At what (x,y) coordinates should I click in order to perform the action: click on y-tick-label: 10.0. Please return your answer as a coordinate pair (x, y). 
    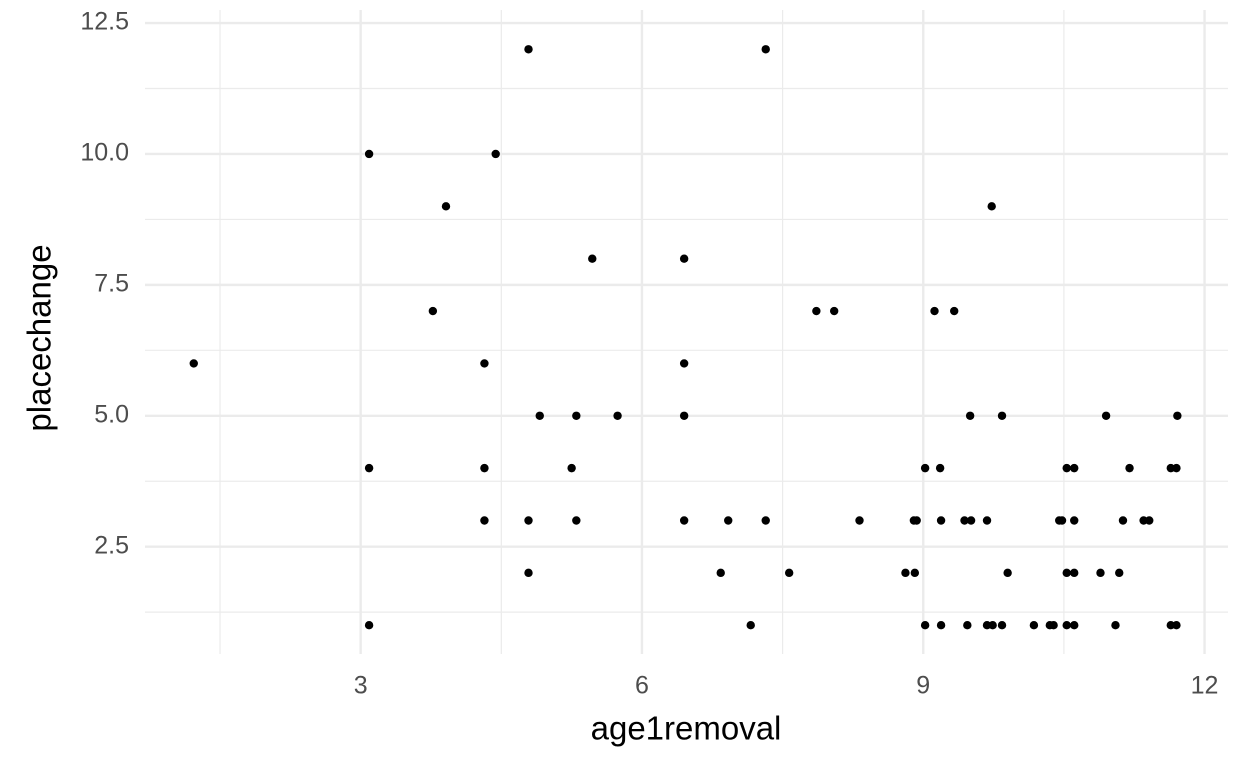
    Looking at the image, I should click on (104, 153).